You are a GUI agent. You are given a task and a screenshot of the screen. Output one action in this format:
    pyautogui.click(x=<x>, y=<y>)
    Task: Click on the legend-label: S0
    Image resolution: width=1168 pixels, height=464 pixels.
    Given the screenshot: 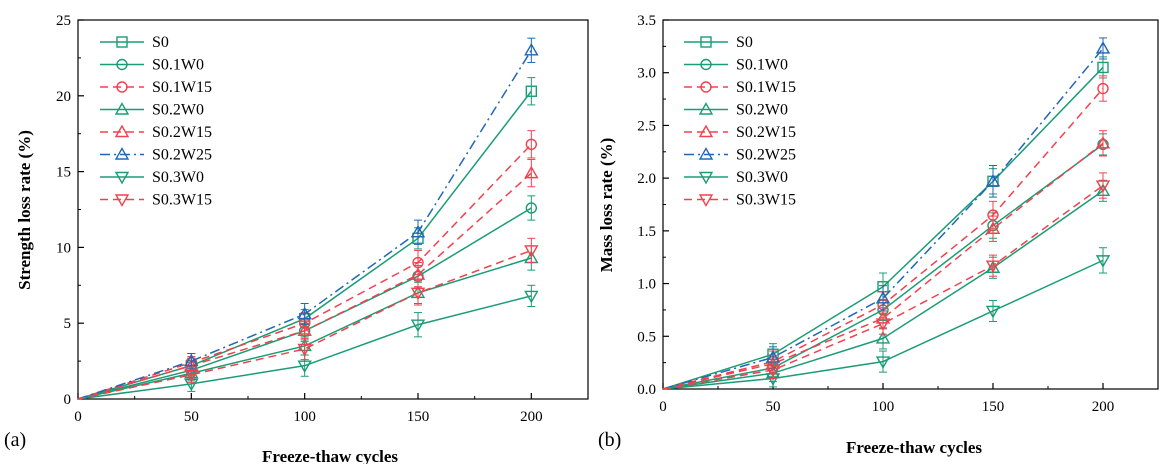 What is the action you would take?
    pyautogui.click(x=160, y=42)
    